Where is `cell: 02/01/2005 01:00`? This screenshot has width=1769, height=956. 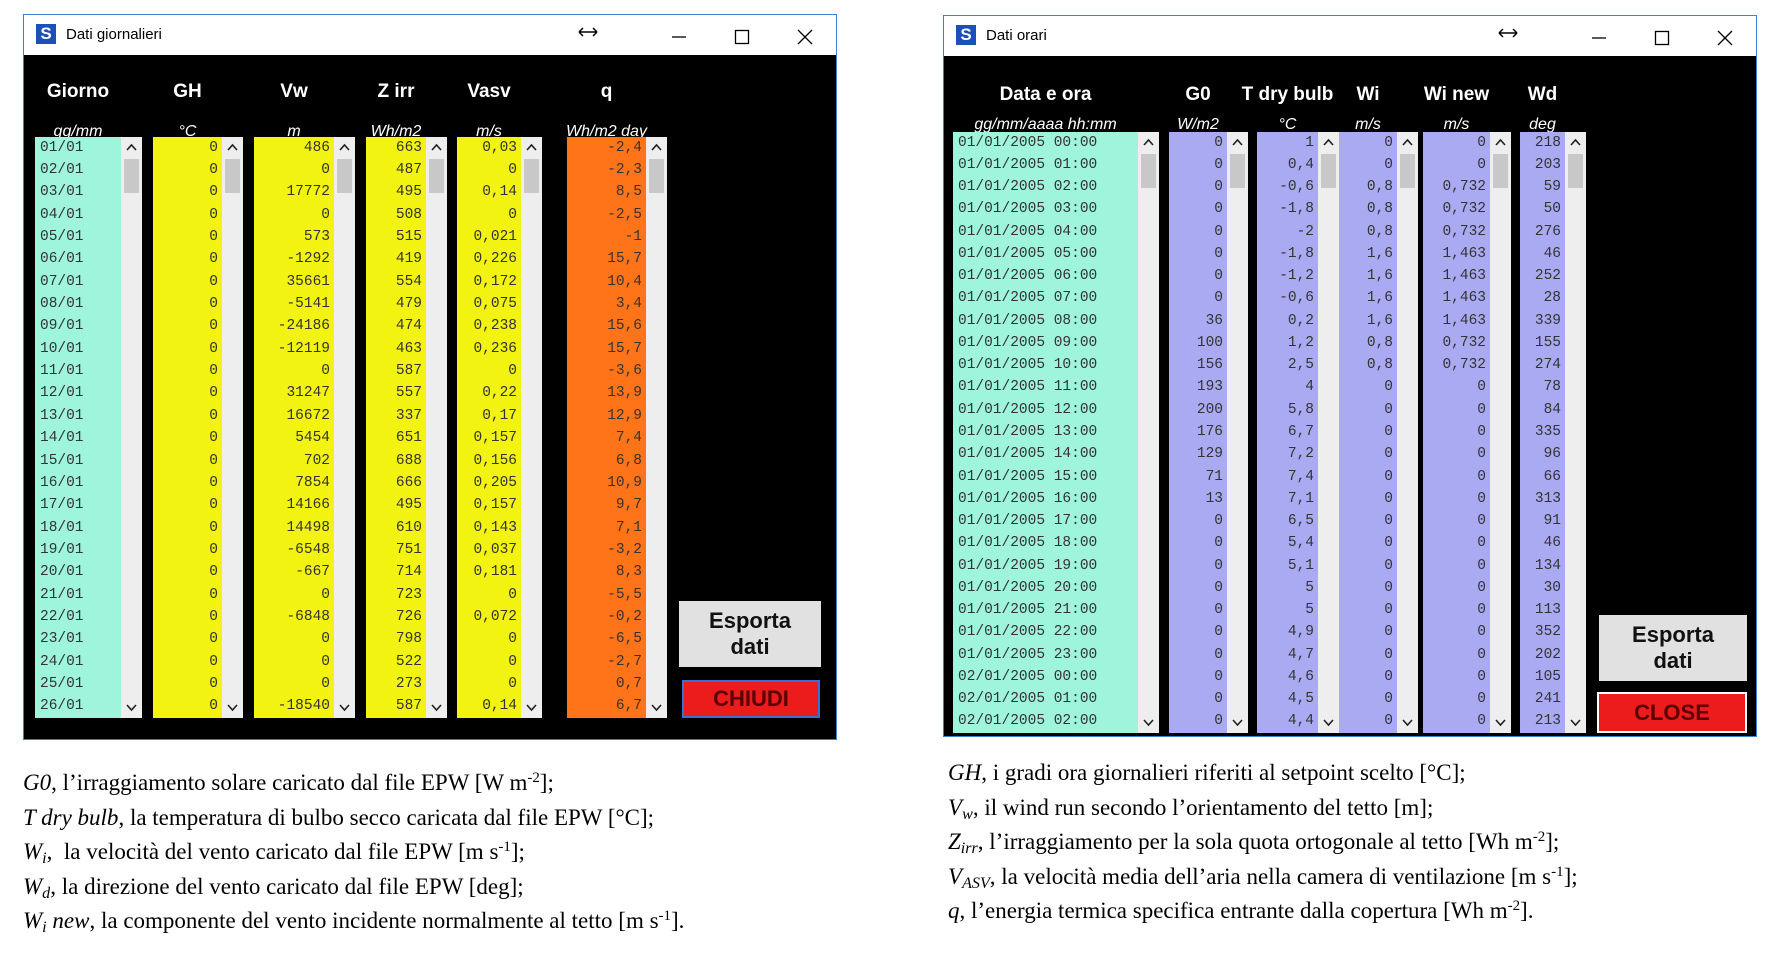 cell: 02/01/2005 01:00 is located at coordinates (1028, 699).